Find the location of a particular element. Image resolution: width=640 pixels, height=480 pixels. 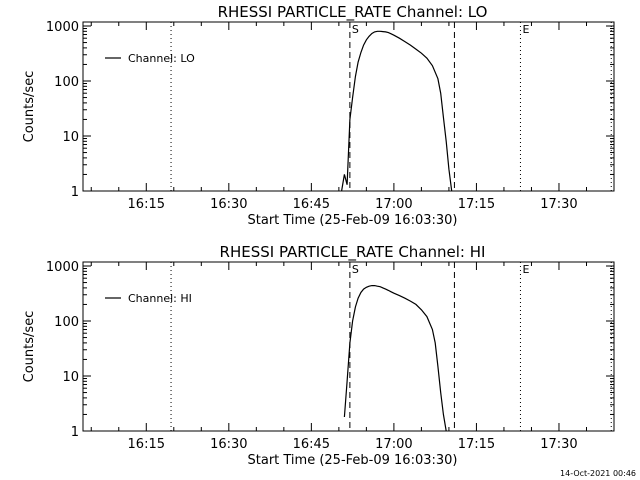

legend-entry: Channel: LO is located at coordinates (161, 58).